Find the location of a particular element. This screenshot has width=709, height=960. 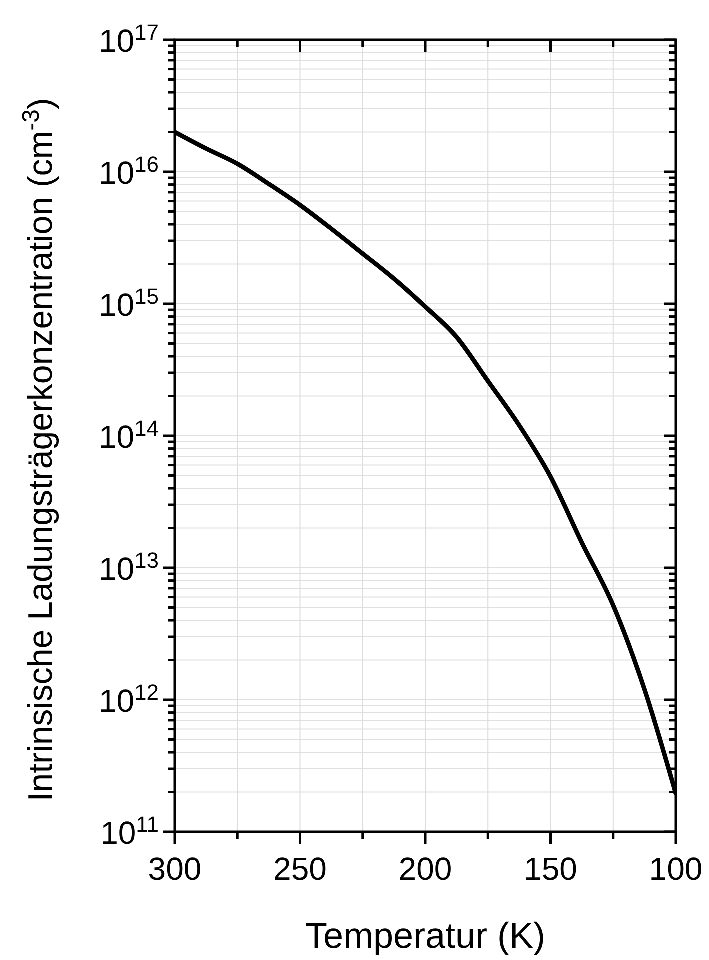

y-tick-label: 10$^{16}$ is located at coordinates (128, 171).